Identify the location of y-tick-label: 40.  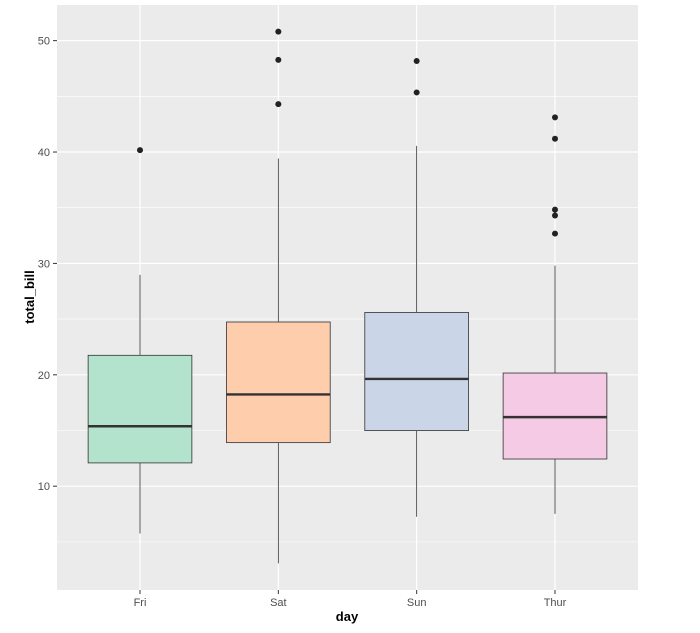
(44, 153).